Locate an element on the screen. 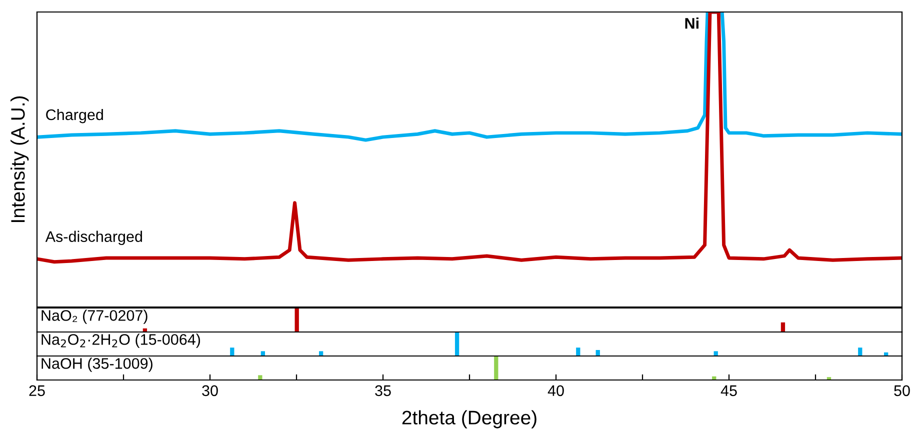 The width and height of the screenshot is (914, 437). x-tick-label: 45 is located at coordinates (728, 390).